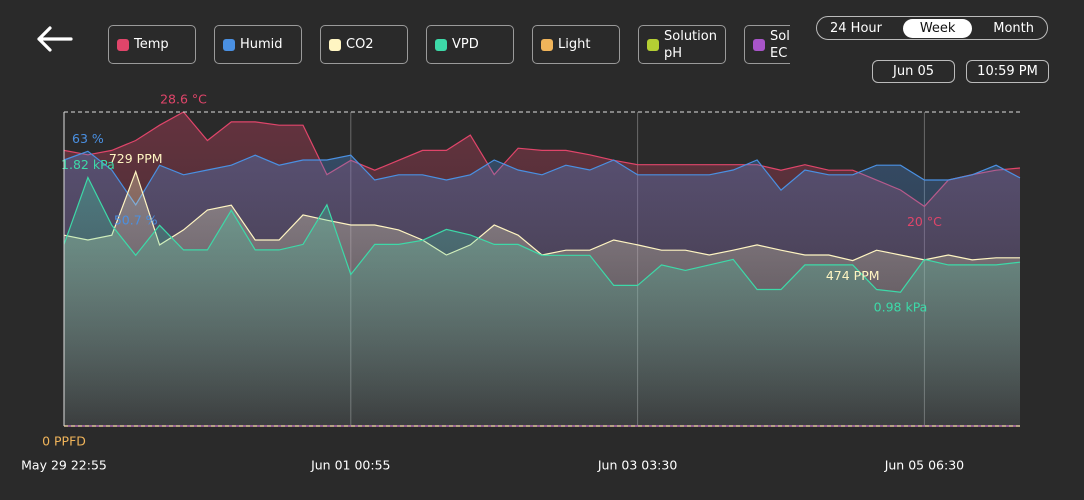 The height and width of the screenshot is (500, 1084). I want to click on value-label: 1.82 kPa, so click(88, 164).